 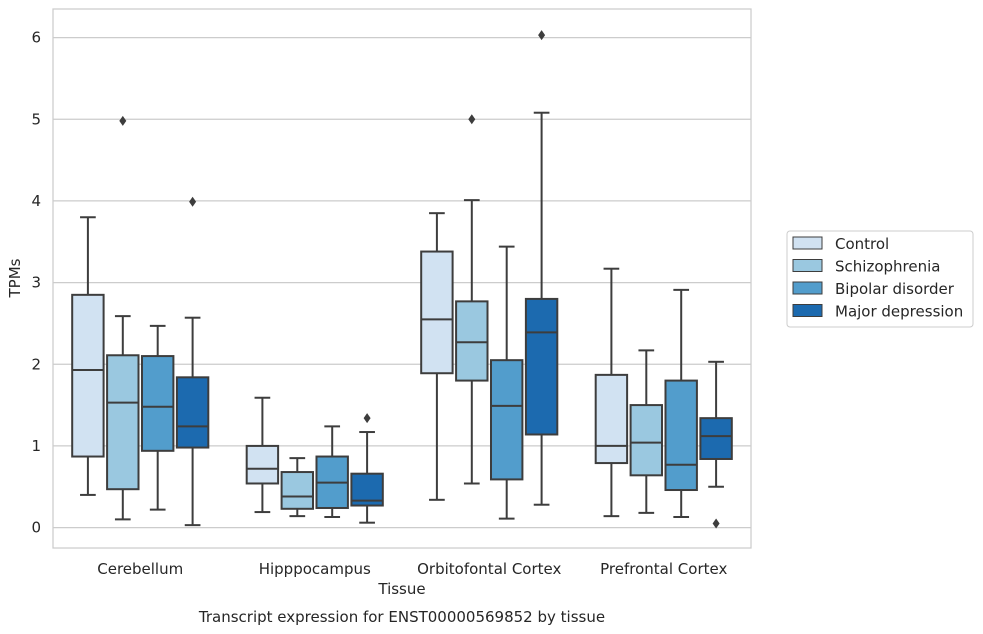 What do you see at coordinates (899, 312) in the screenshot?
I see `legend-label: Major depression` at bounding box center [899, 312].